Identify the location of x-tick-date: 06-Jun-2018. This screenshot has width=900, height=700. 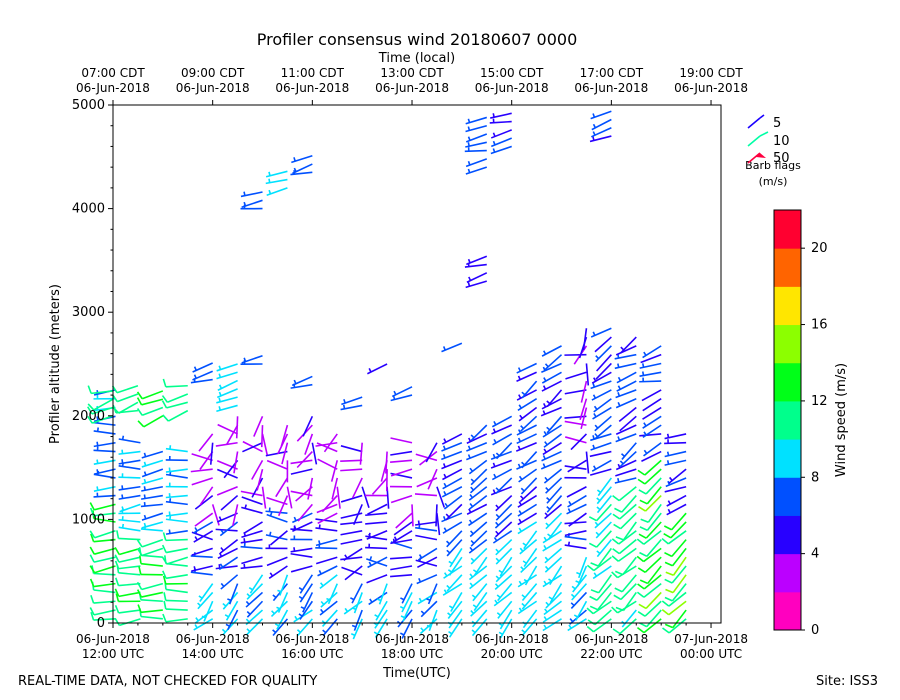
(611, 639).